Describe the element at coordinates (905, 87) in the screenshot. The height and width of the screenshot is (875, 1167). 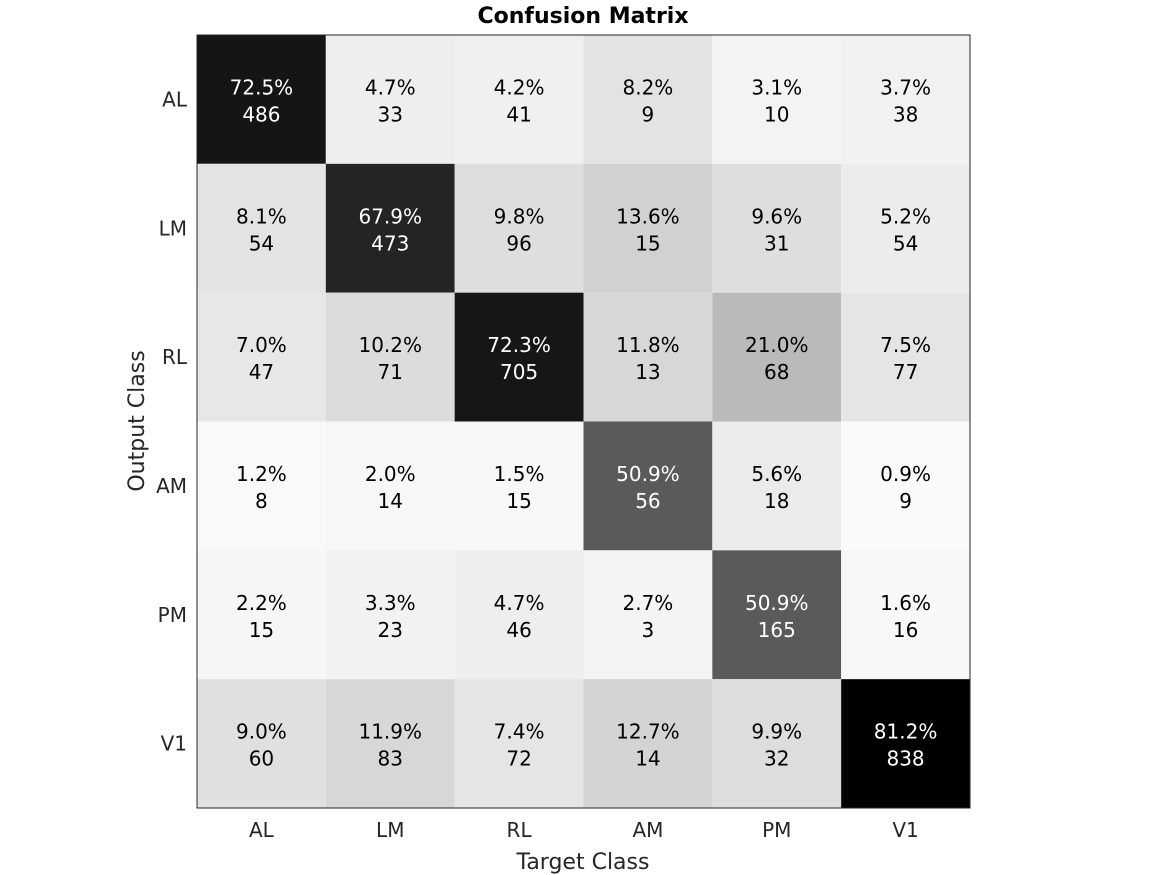
I see `cell-percentage: 3.7%` at that location.